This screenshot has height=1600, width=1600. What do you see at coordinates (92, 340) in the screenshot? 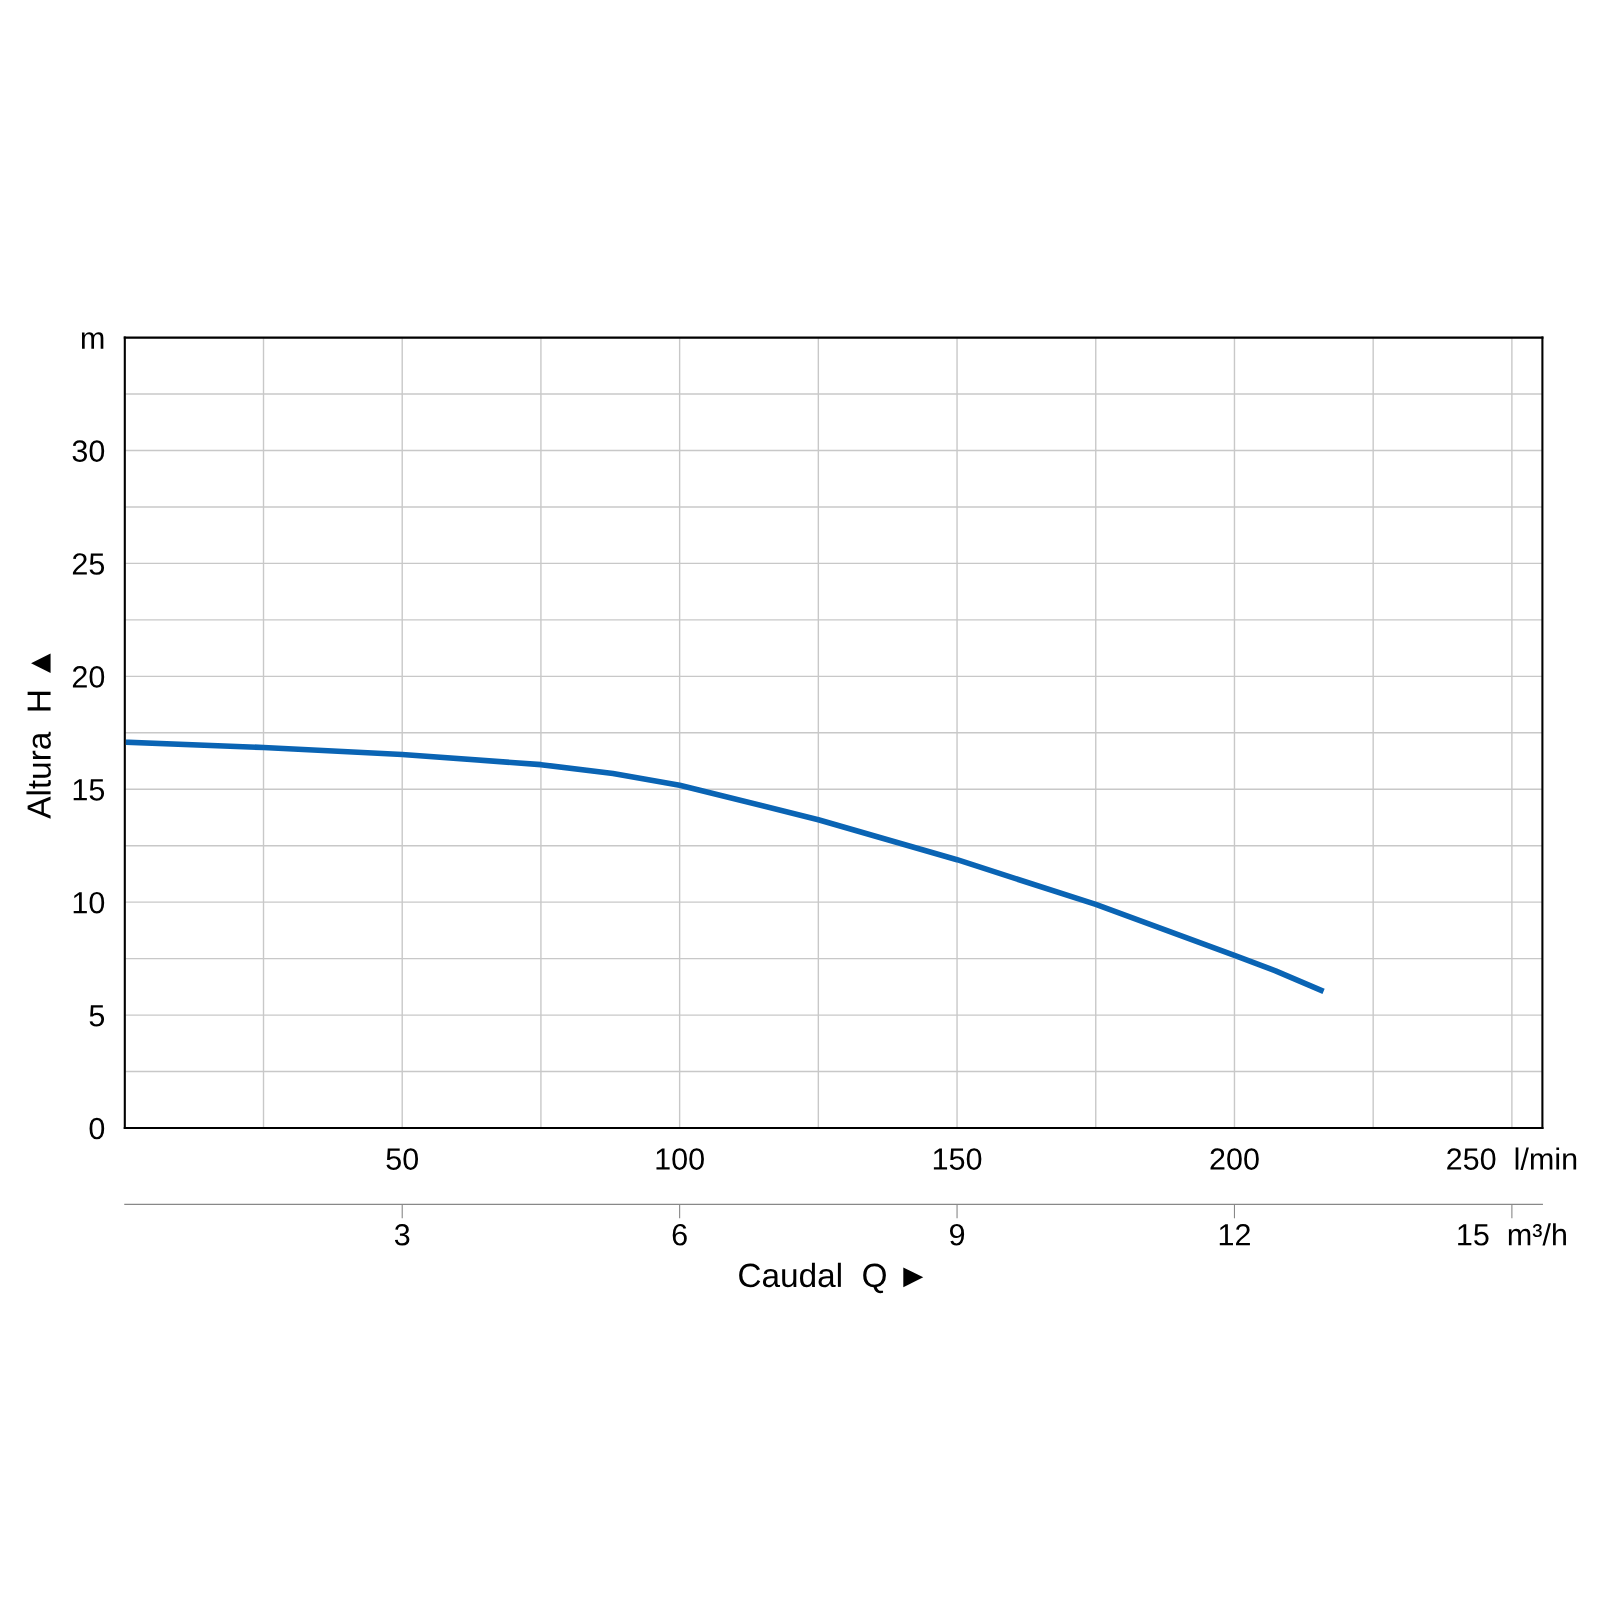
I see `y-tick-label: m` at bounding box center [92, 340].